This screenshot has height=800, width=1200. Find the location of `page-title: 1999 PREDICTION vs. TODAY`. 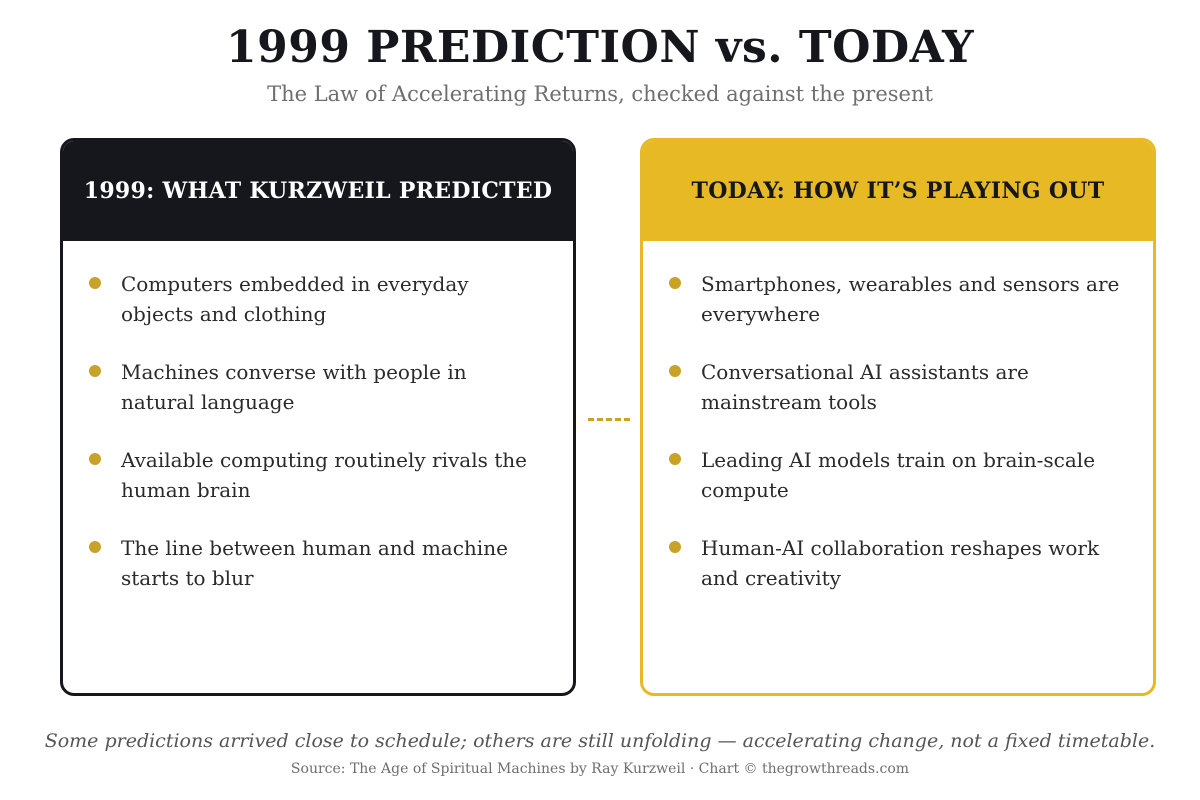

page-title: 1999 PREDICTION vs. TODAY is located at coordinates (600, 47).